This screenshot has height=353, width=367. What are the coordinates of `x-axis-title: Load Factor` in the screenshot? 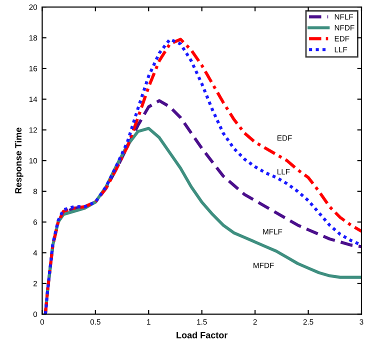 It's located at (202, 335).